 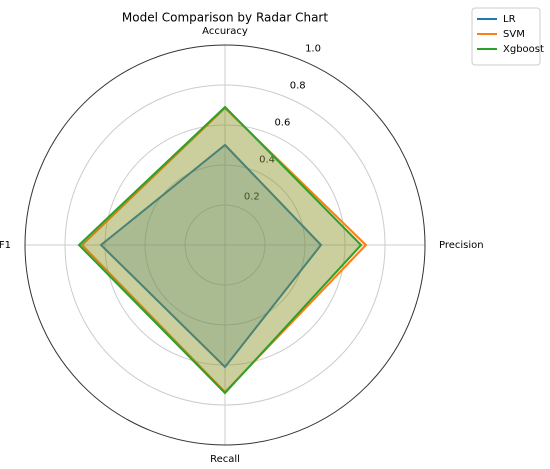 What do you see at coordinates (514, 34) in the screenshot?
I see `legend-label: SVM` at bounding box center [514, 34].